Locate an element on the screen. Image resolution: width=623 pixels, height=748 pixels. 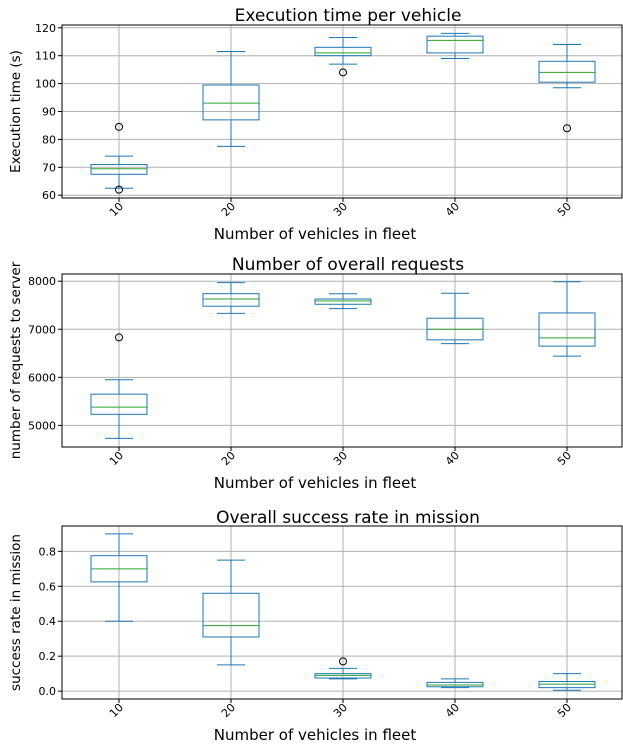
y-tick-label: 120 is located at coordinates (45, 28).